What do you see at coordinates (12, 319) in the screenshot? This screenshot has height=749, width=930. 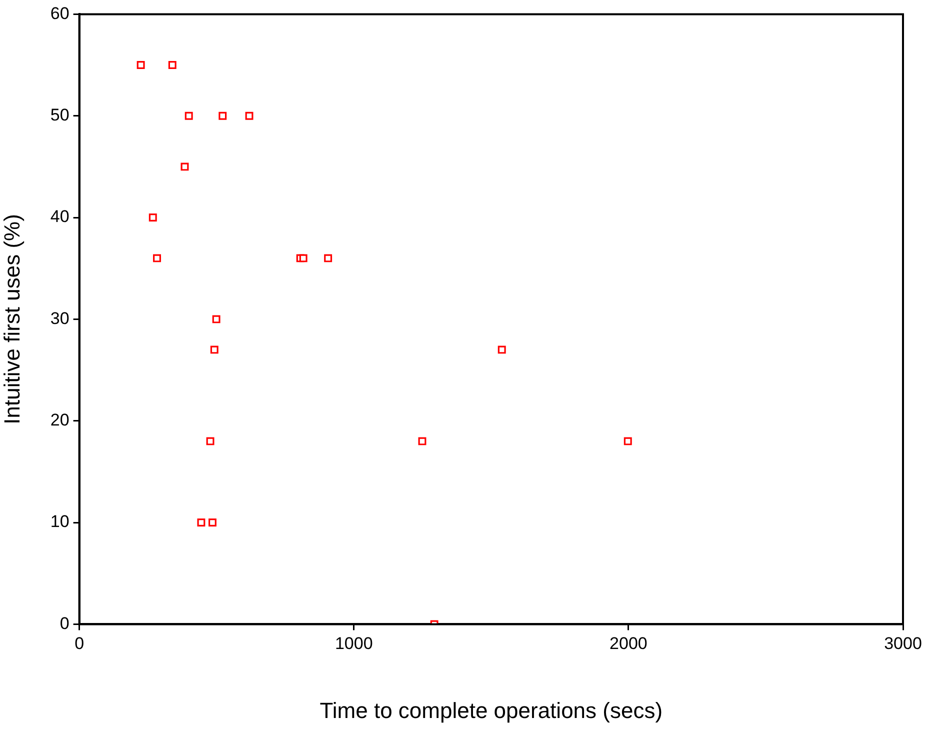 I see `y-axis-title: Intuitive first uses (%)` at bounding box center [12, 319].